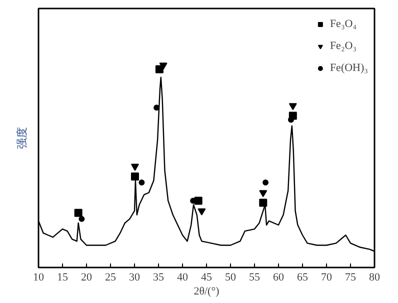 The width and height of the screenshot is (398, 303). What do you see at coordinates (86, 278) in the screenshot?
I see `x-tick-label: 20` at bounding box center [86, 278].